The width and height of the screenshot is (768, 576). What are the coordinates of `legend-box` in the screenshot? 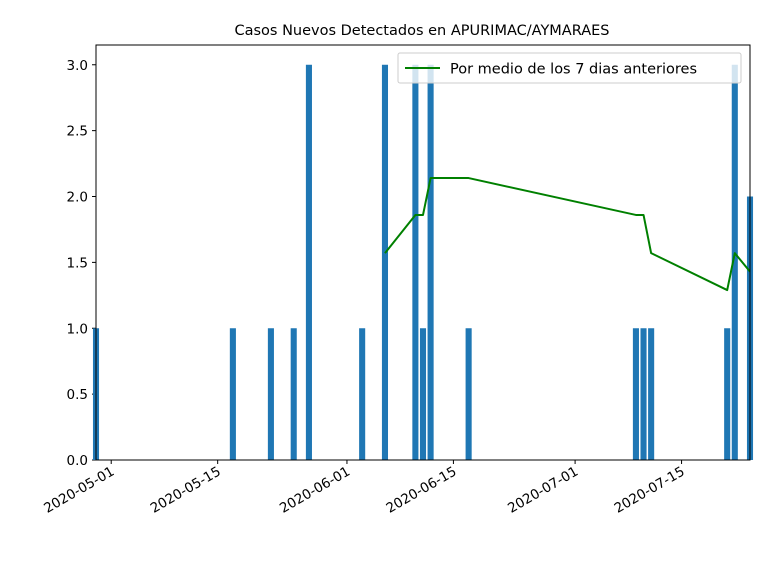 It's located at (569, 68).